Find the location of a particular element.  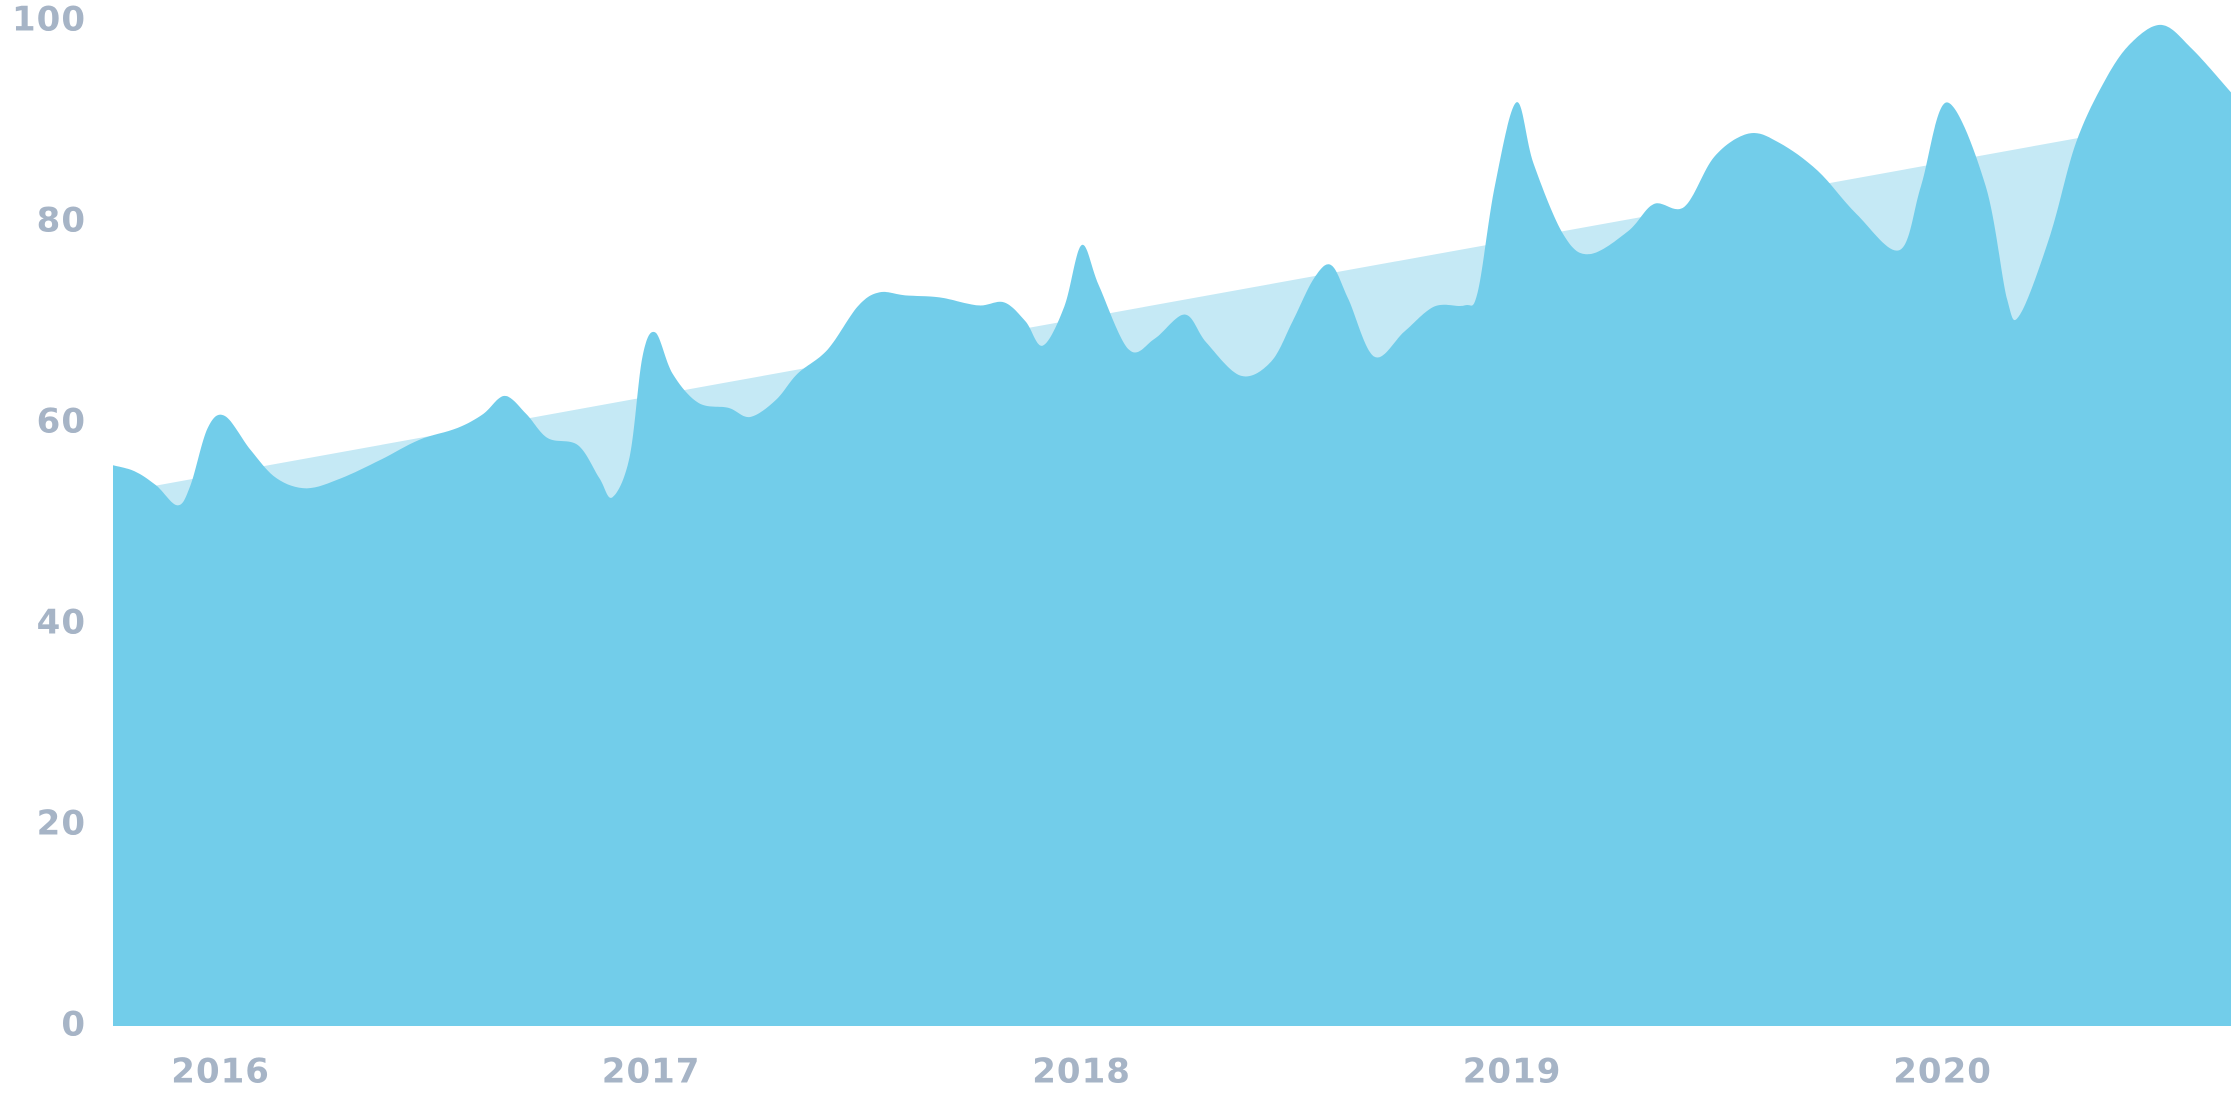

x-tick-label: 2019 is located at coordinates (1512, 1072).